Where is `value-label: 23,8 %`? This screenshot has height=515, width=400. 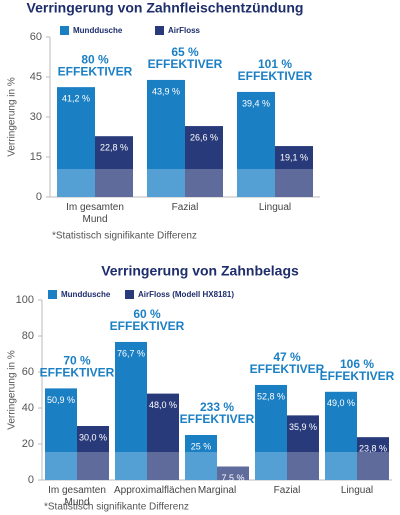
value-label: 23,8 % is located at coordinates (373, 449).